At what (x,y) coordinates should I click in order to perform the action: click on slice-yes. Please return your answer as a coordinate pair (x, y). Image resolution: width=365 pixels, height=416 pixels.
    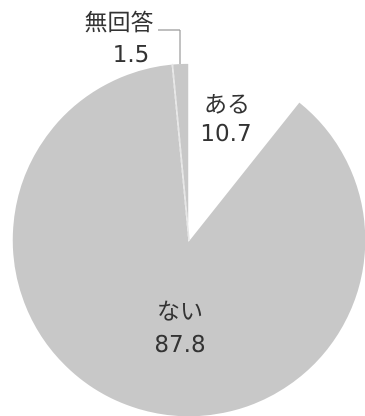
    Looking at the image, I should click on (244, 152).